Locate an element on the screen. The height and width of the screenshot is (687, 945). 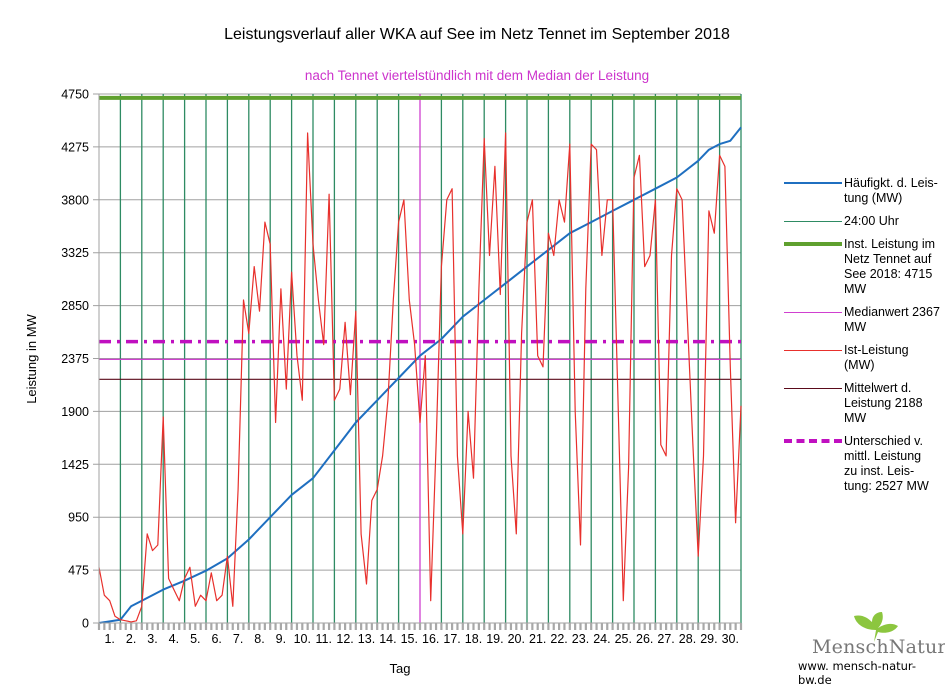
x-tick-label: 27. is located at coordinates (665, 639).